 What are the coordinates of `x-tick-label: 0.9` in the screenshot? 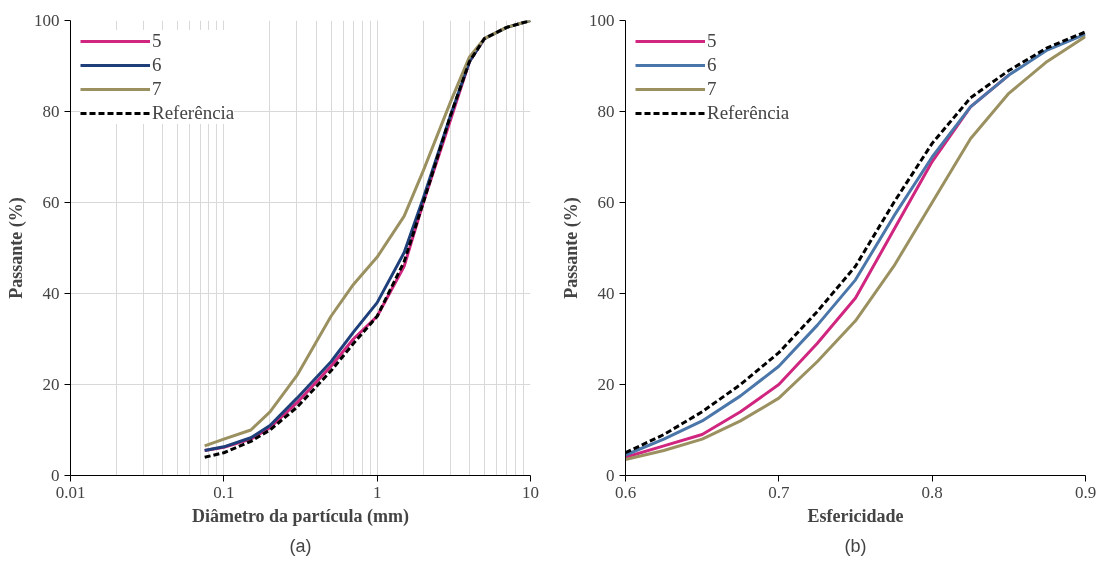 It's located at (1085, 492).